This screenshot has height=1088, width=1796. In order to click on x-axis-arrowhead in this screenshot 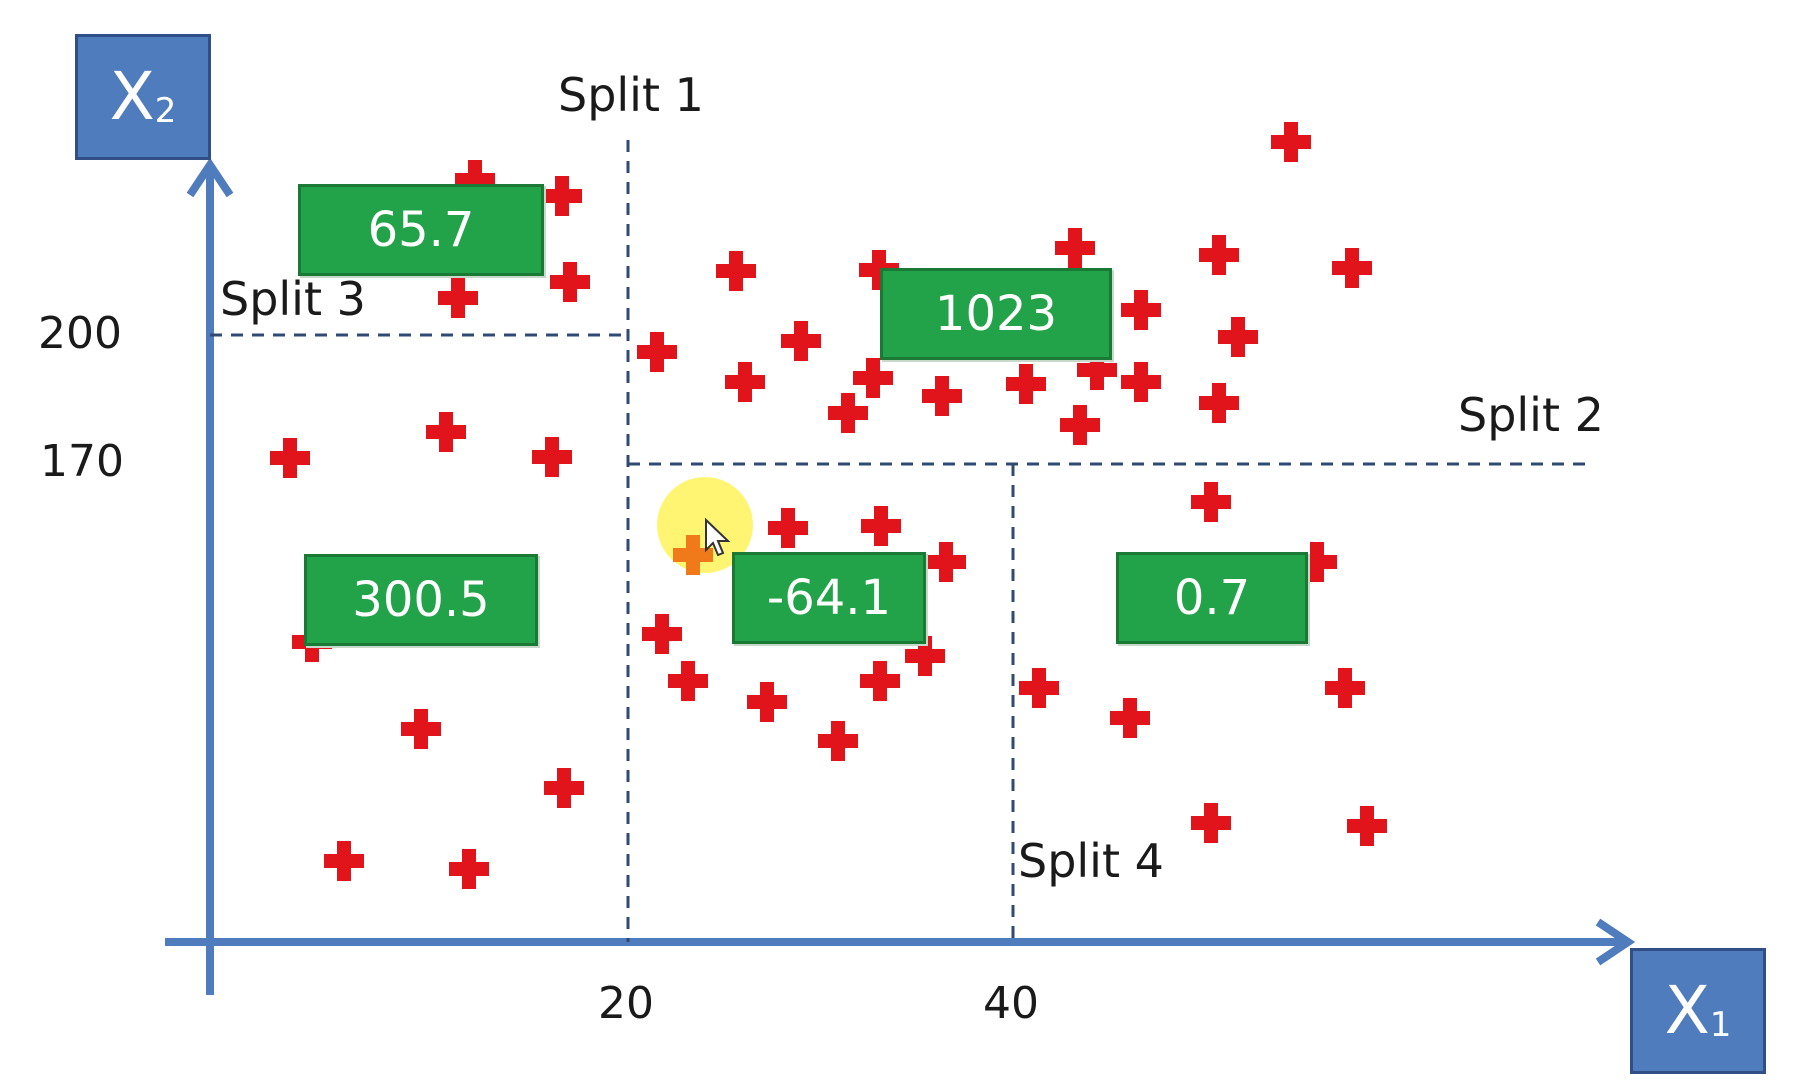, I will do `click(1615, 942)`.